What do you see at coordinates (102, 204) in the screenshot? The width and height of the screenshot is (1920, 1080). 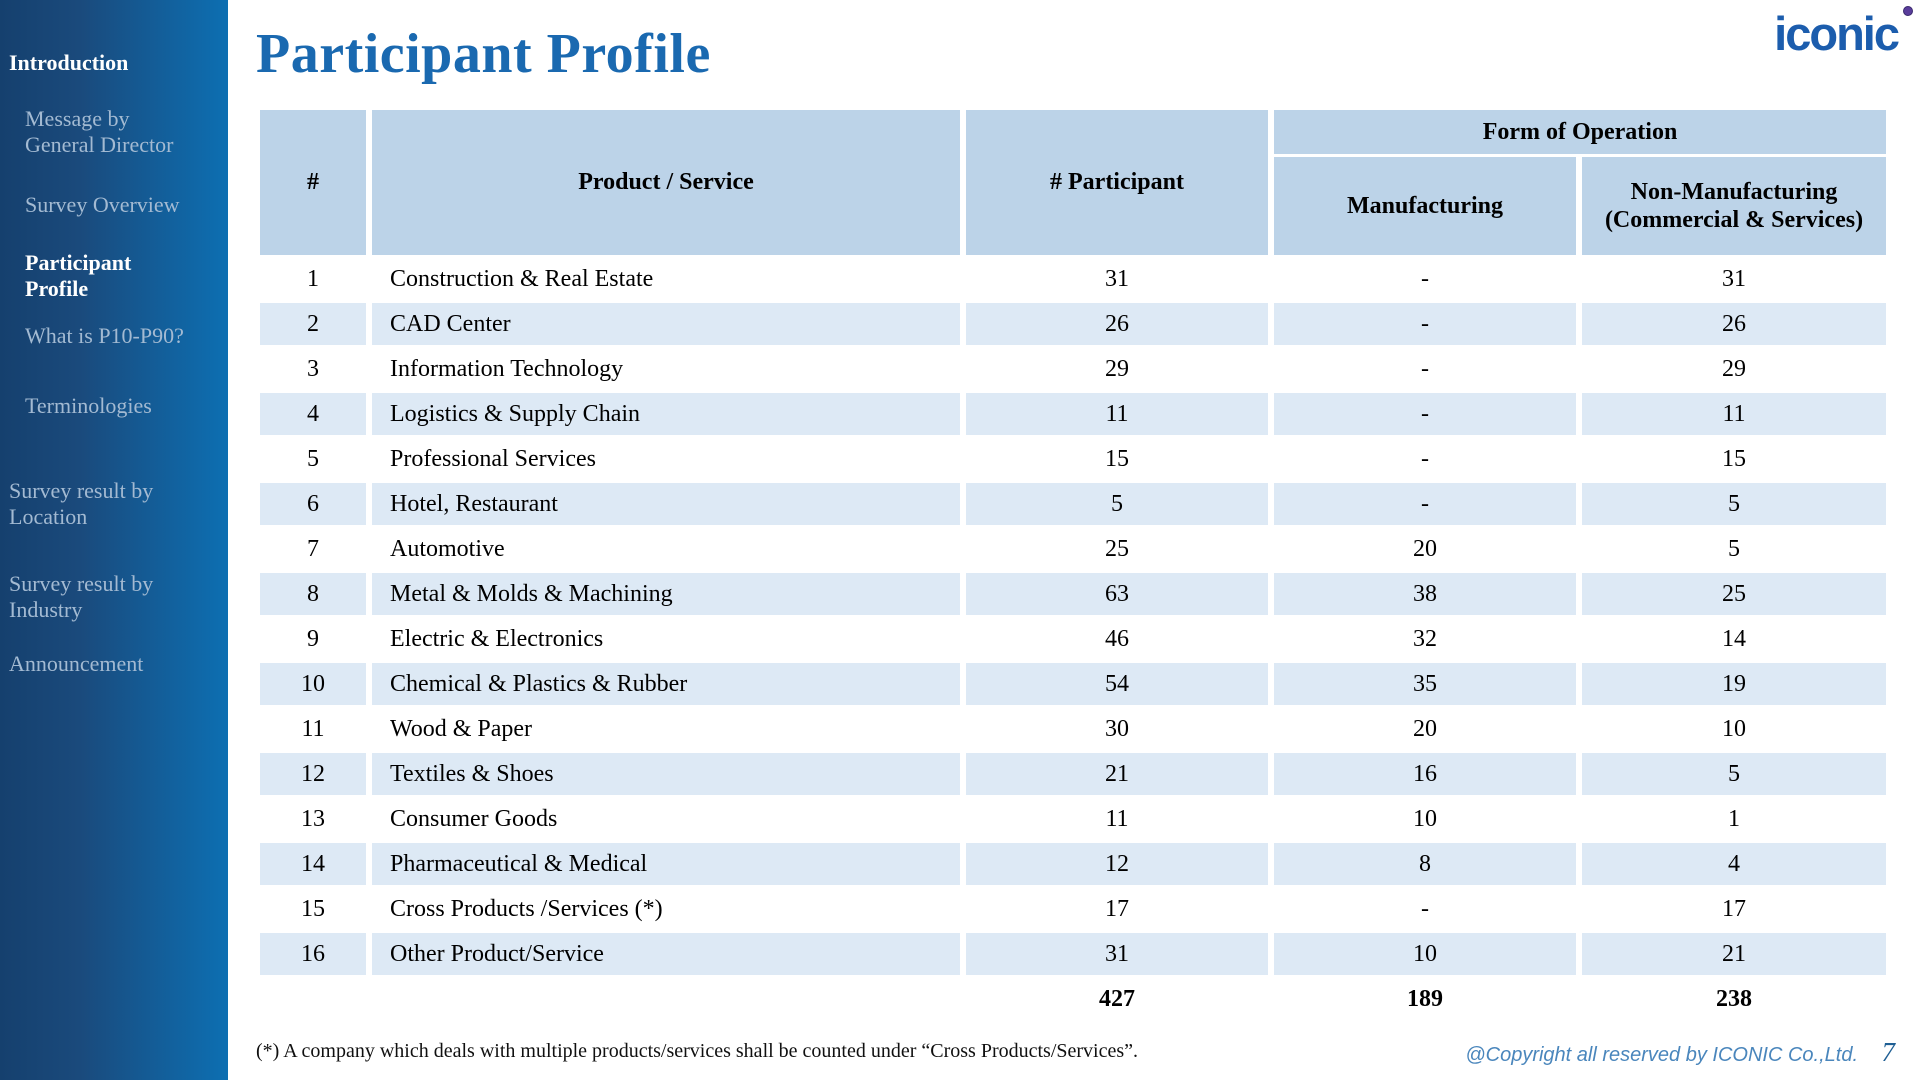 I see `sidebar-item-survey-overview: Survey Overview` at bounding box center [102, 204].